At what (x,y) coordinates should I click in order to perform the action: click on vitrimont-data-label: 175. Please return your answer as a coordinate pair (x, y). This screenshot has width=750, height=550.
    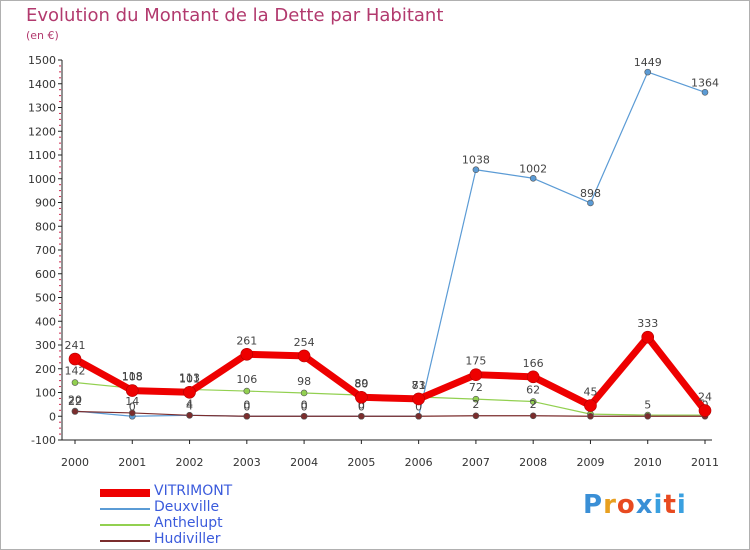
    Looking at the image, I should click on (475, 361).